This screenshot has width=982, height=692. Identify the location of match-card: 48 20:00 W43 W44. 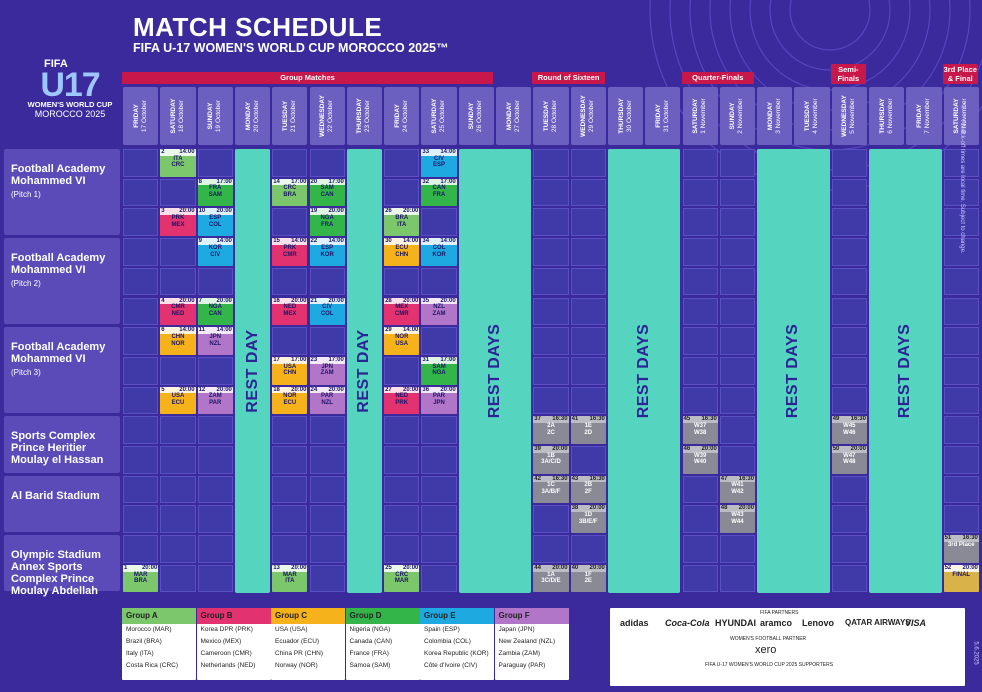
(737, 519).